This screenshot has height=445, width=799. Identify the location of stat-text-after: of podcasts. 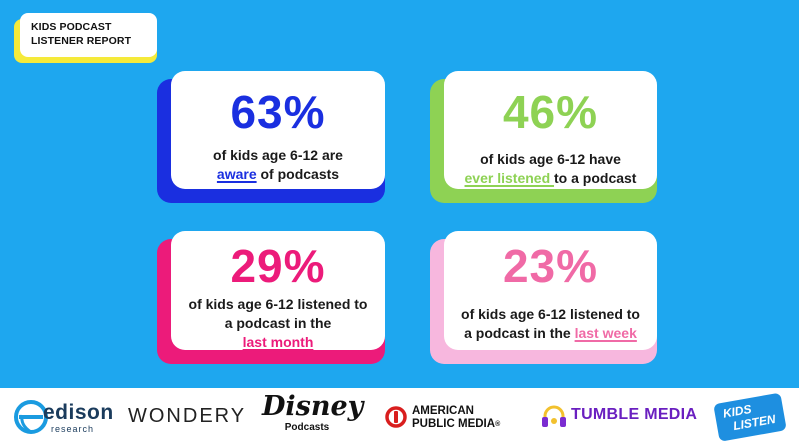
(298, 174).